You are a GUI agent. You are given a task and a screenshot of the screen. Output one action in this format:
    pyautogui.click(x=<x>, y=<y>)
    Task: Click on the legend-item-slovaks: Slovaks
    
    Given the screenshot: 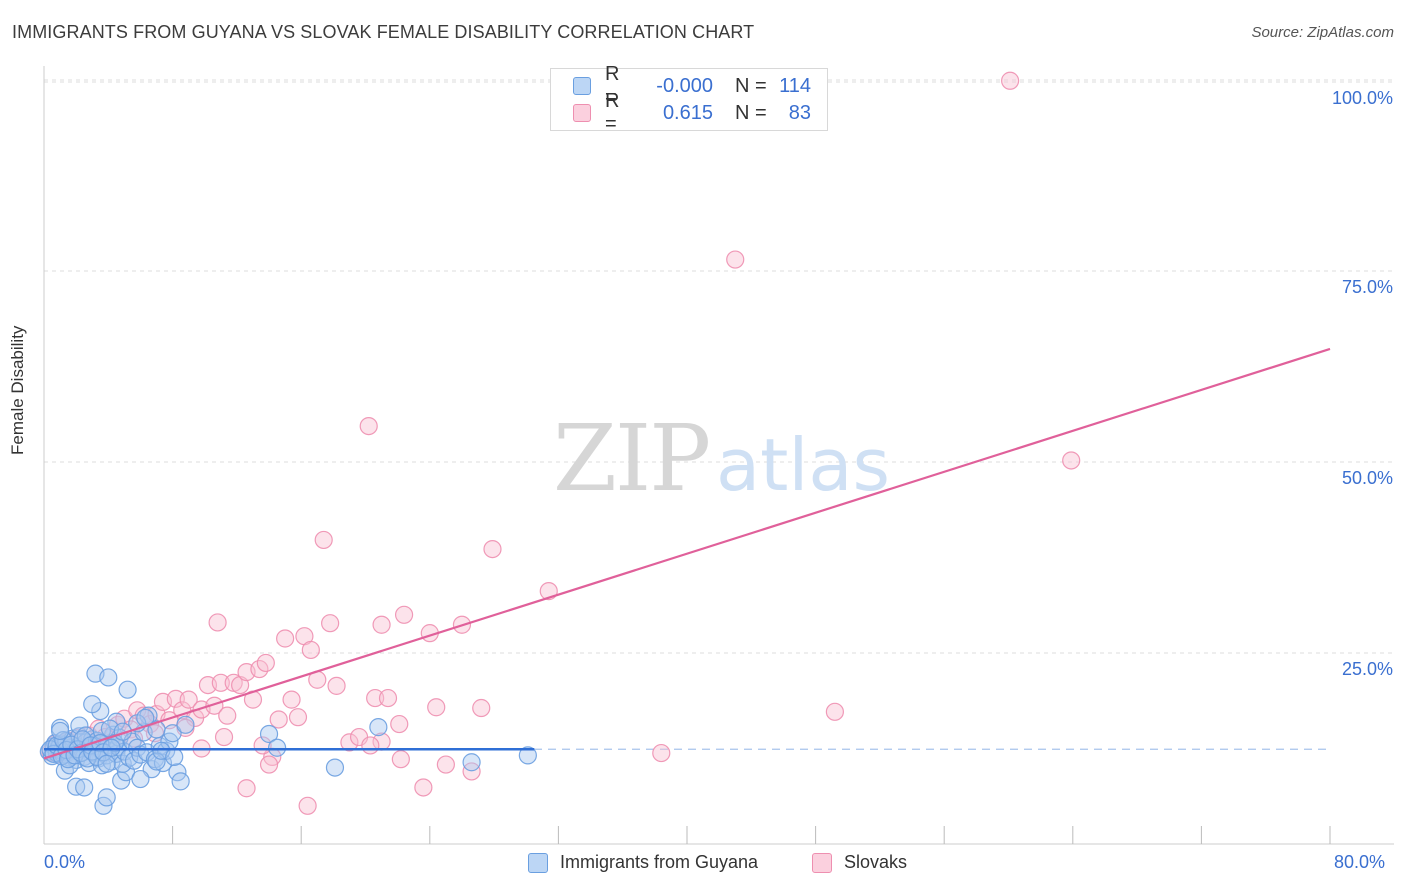 What is the action you would take?
    pyautogui.click(x=859, y=862)
    